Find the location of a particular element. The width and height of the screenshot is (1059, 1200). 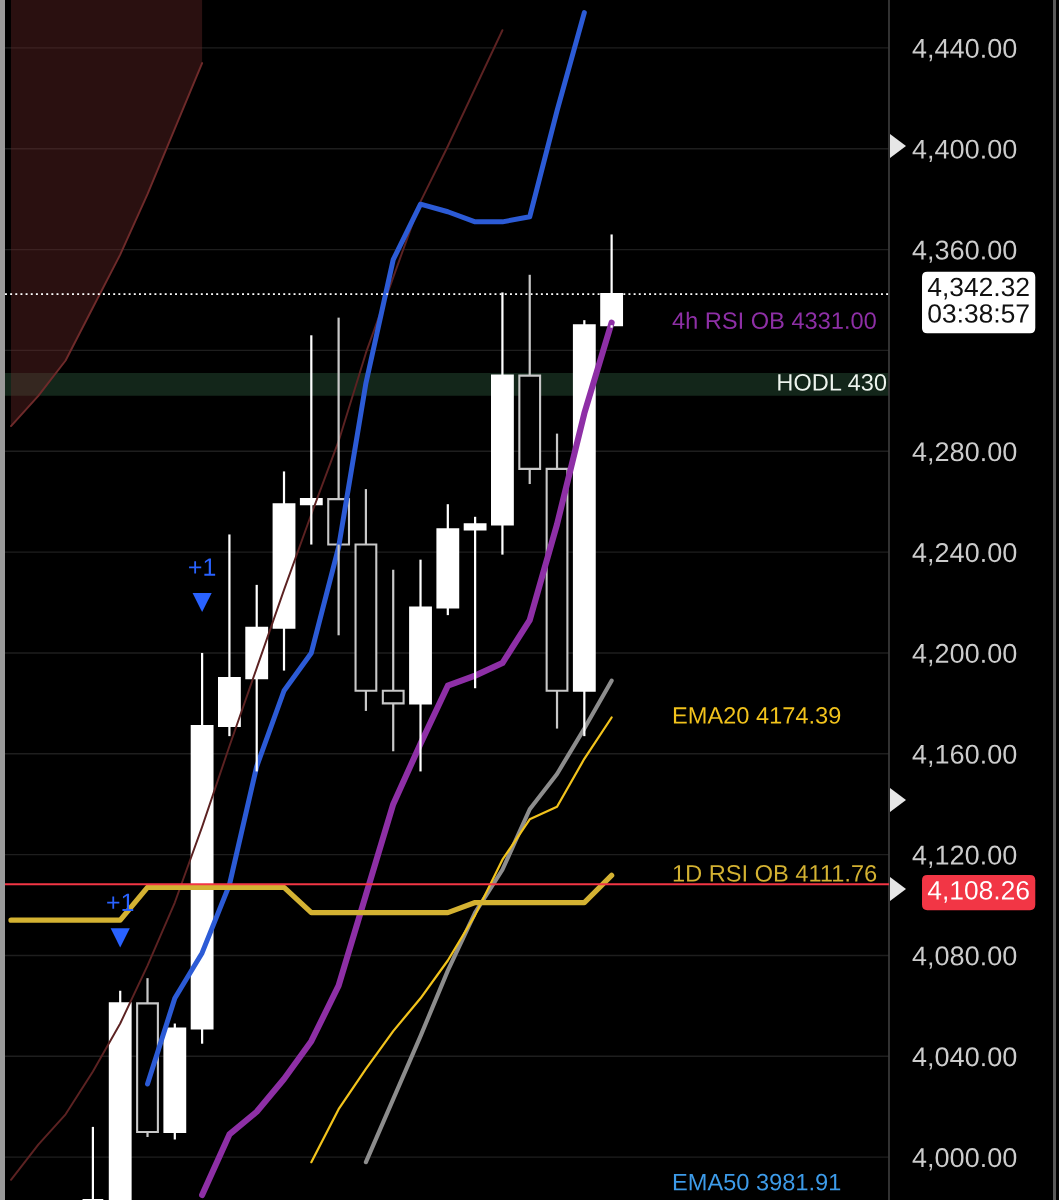

y-tick-label: 4,440.00 is located at coordinates (964, 50).